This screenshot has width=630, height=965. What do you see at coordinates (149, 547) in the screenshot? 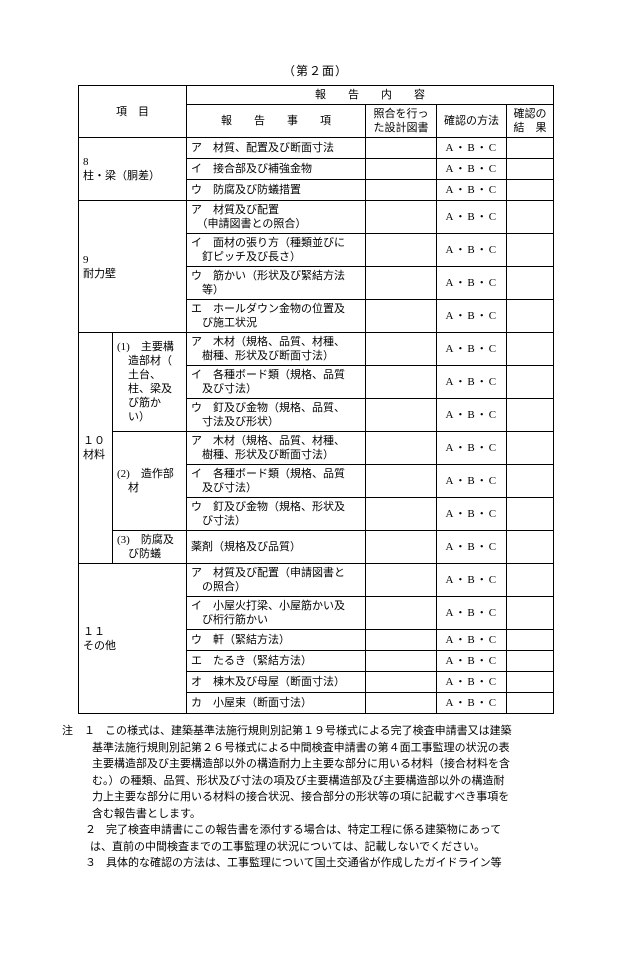
I see `subsection-10-3-label: (3) 防腐及 び防蟻` at bounding box center [149, 547].